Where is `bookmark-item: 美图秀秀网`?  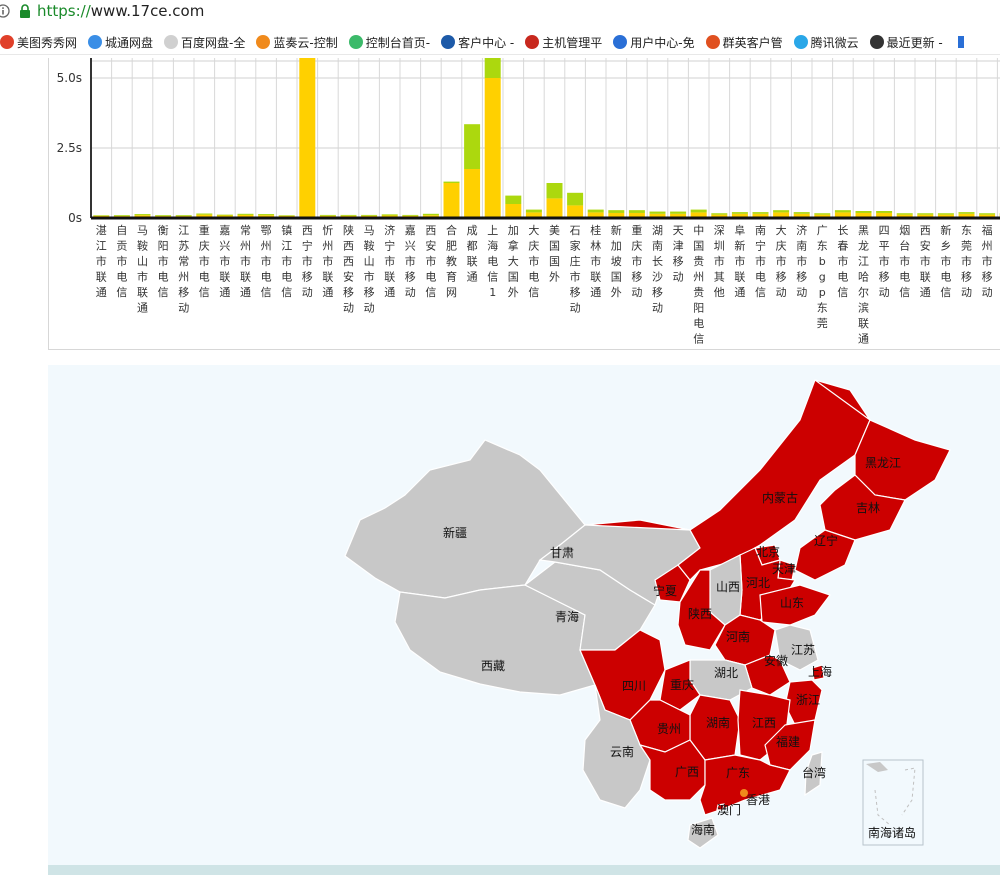
bookmark-item: 美图秀秀网 is located at coordinates (38, 42).